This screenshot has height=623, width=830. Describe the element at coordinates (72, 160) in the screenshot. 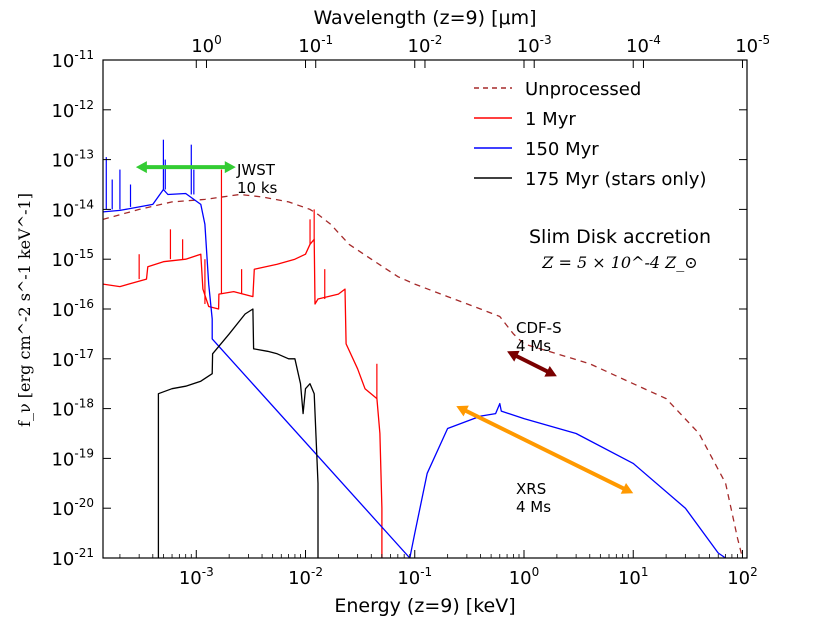

I see `y-tick-label: 10-13` at that location.